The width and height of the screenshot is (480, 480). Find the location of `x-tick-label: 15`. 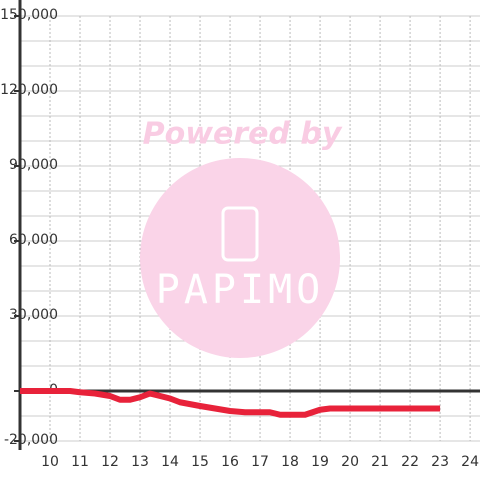

x-tick-label: 15 is located at coordinates (200, 462).